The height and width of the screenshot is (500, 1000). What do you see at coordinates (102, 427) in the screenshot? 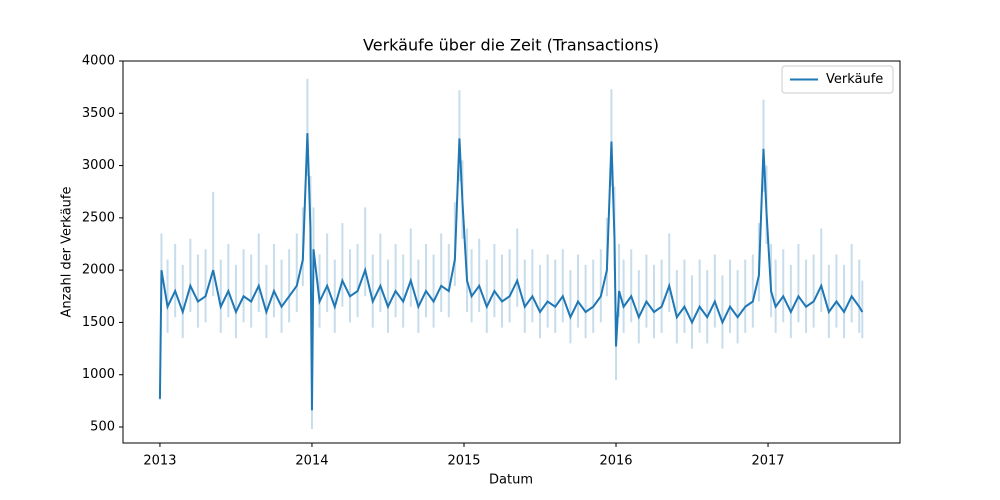
I see `y-tick-label: 500` at bounding box center [102, 427].